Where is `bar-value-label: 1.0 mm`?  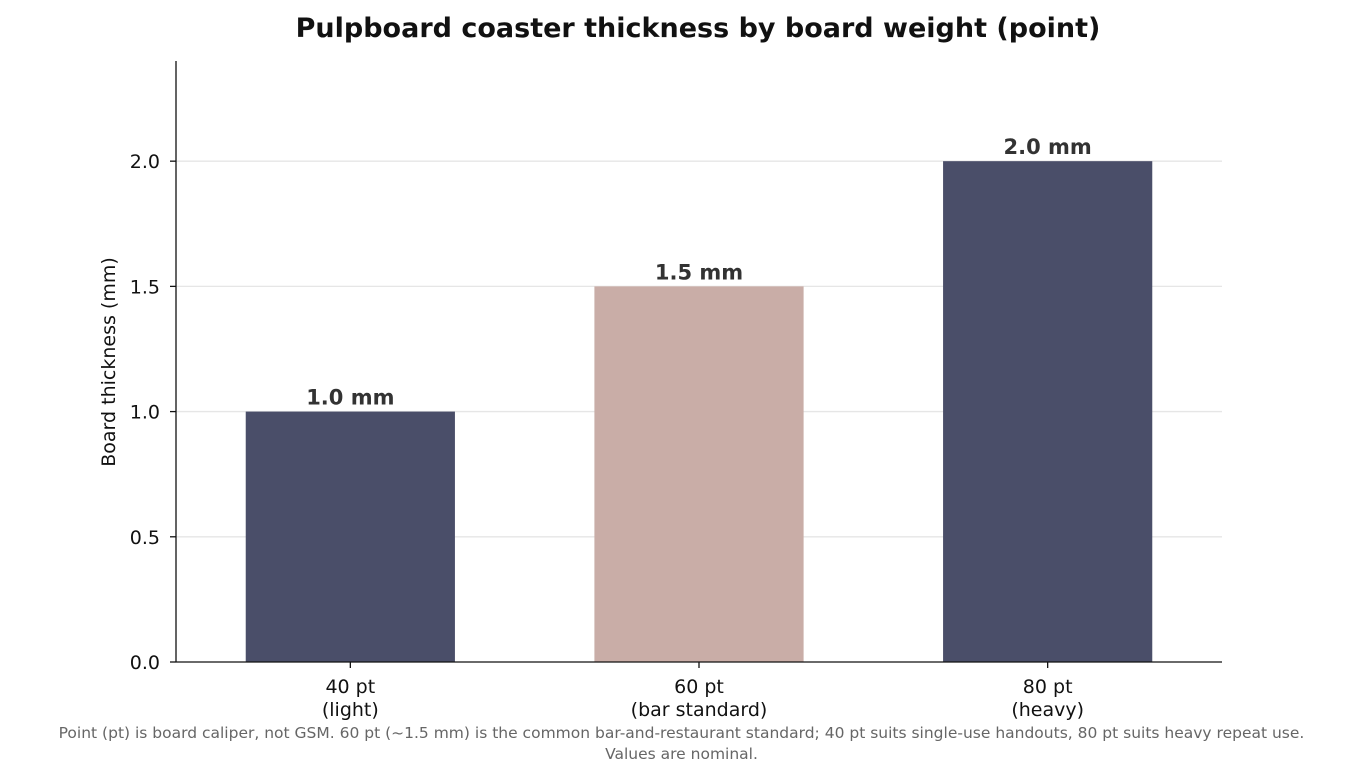
bar-value-label: 1.0 mm is located at coordinates (350, 398).